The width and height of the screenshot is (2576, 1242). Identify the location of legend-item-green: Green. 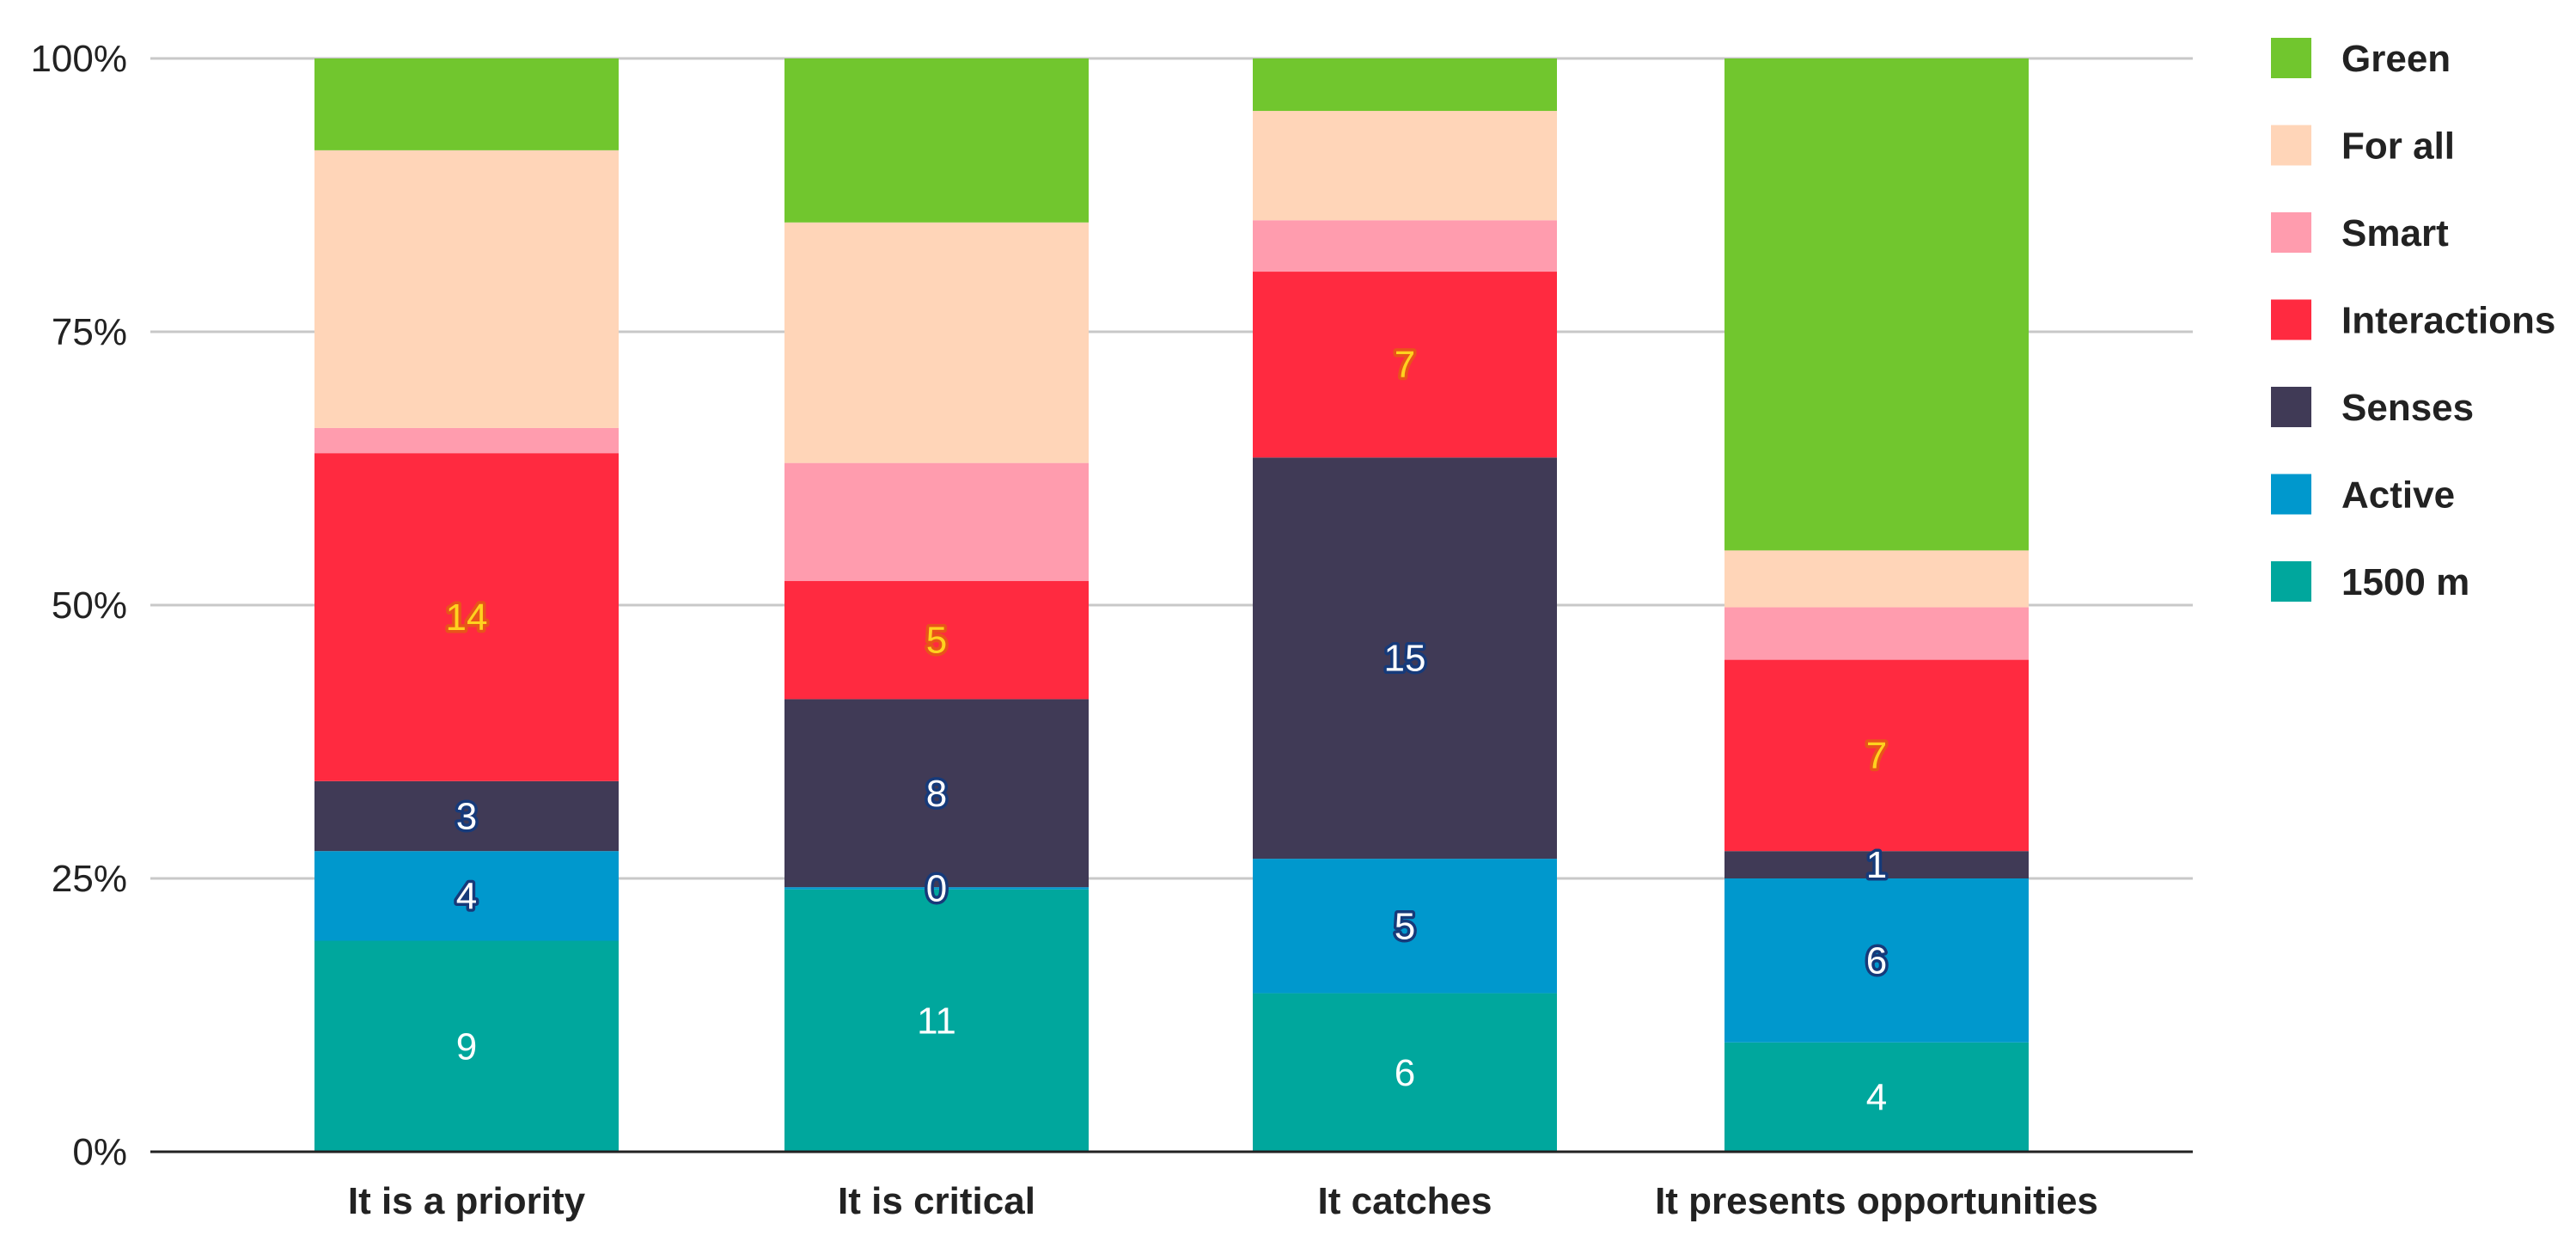
(2361, 59).